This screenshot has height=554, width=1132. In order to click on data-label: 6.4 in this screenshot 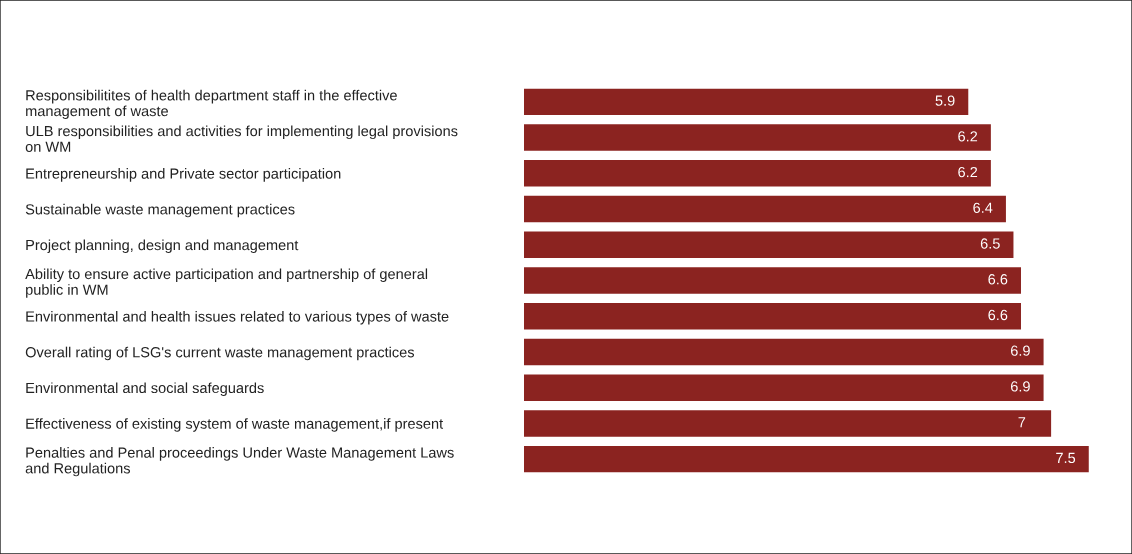, I will do `click(983, 207)`.